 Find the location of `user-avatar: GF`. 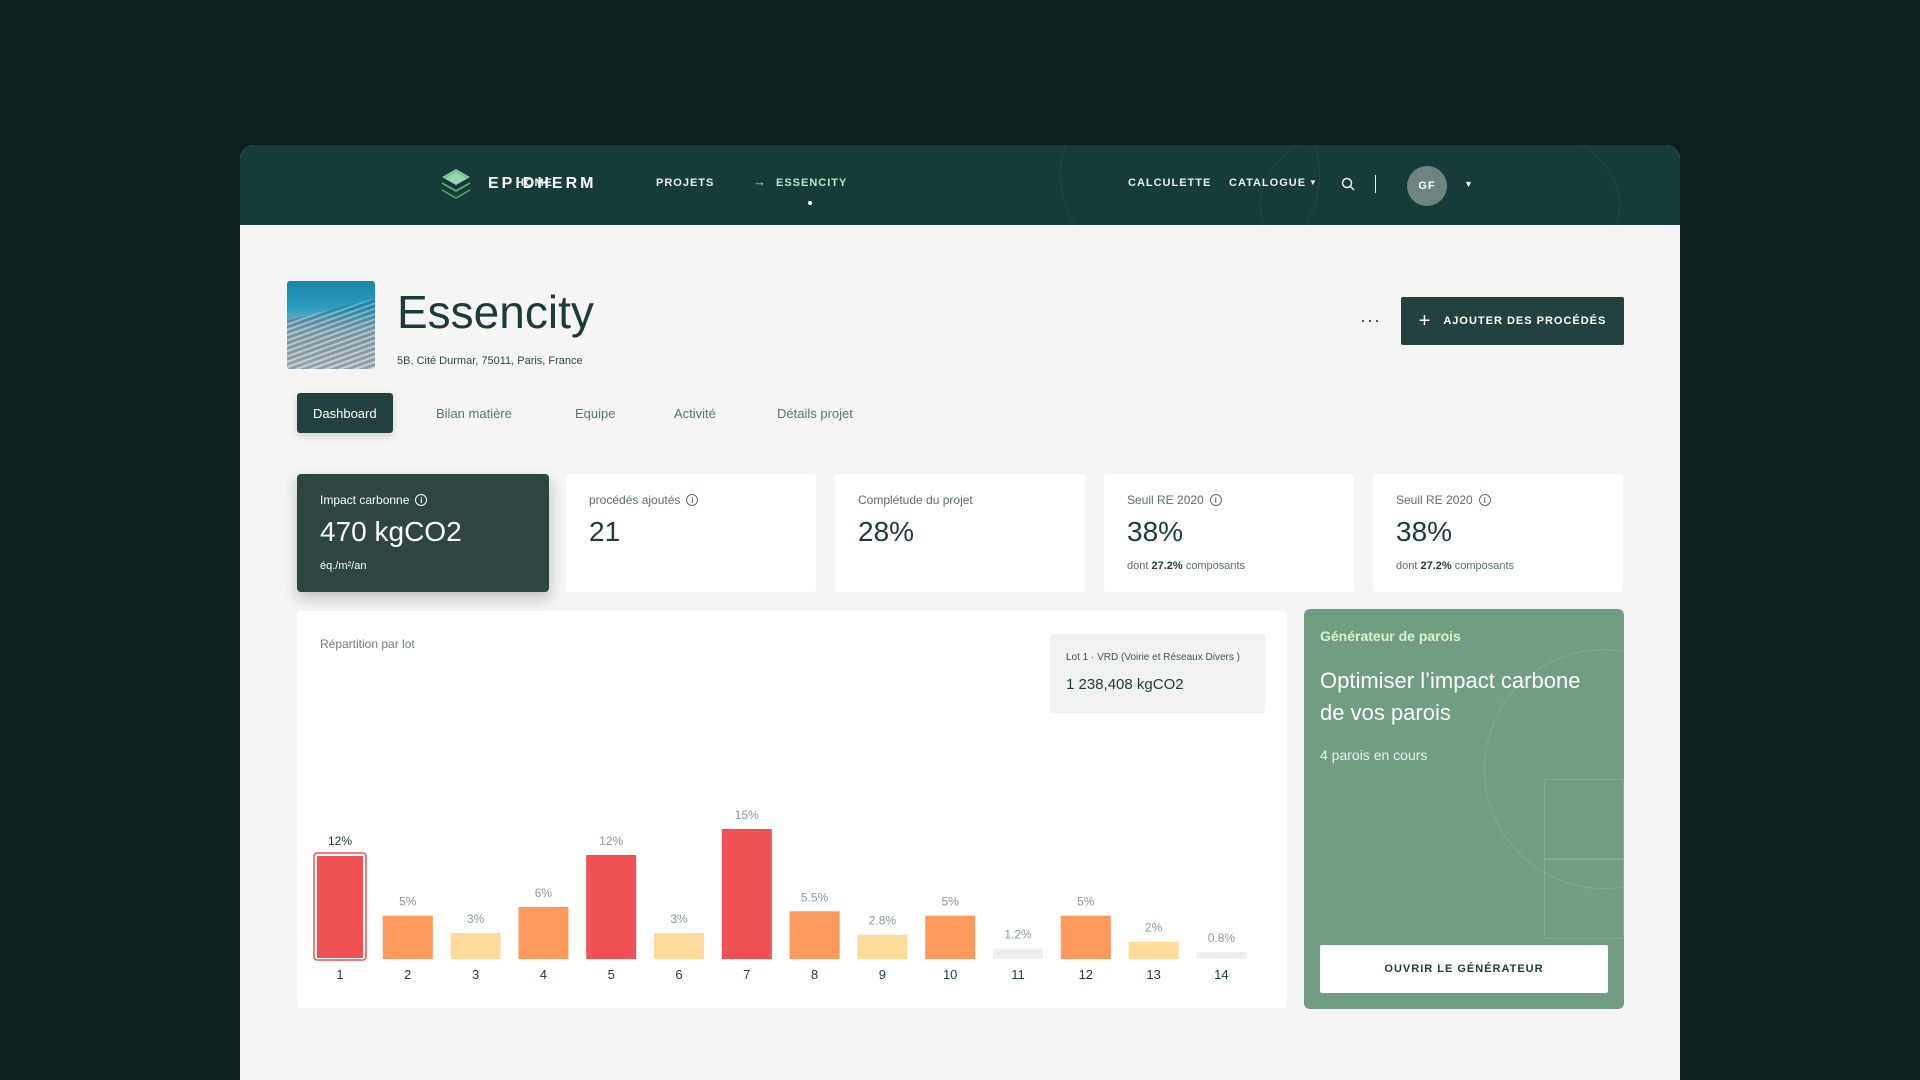

user-avatar: GF is located at coordinates (1427, 186).